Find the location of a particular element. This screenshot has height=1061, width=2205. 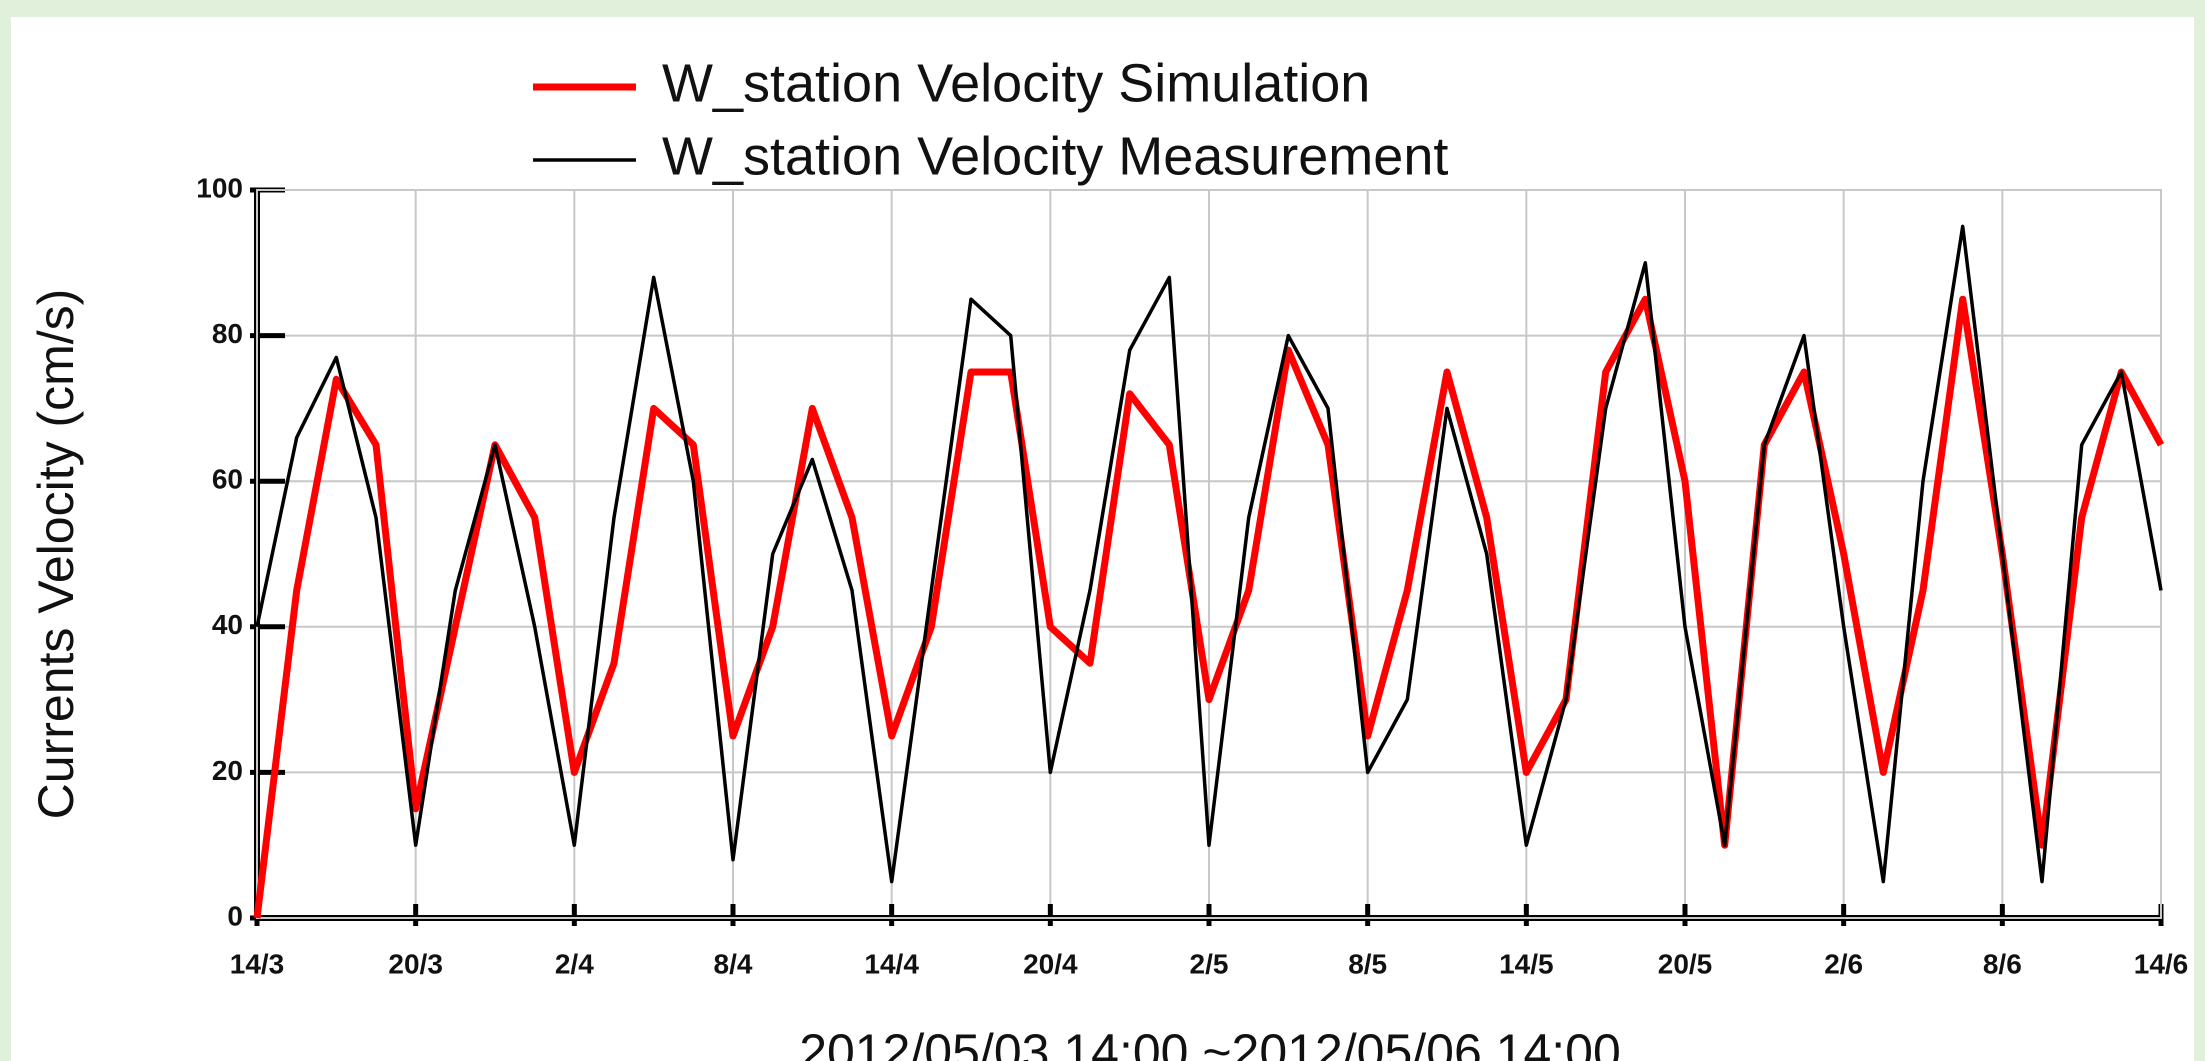

y-tick-label: 0 is located at coordinates (235, 915).